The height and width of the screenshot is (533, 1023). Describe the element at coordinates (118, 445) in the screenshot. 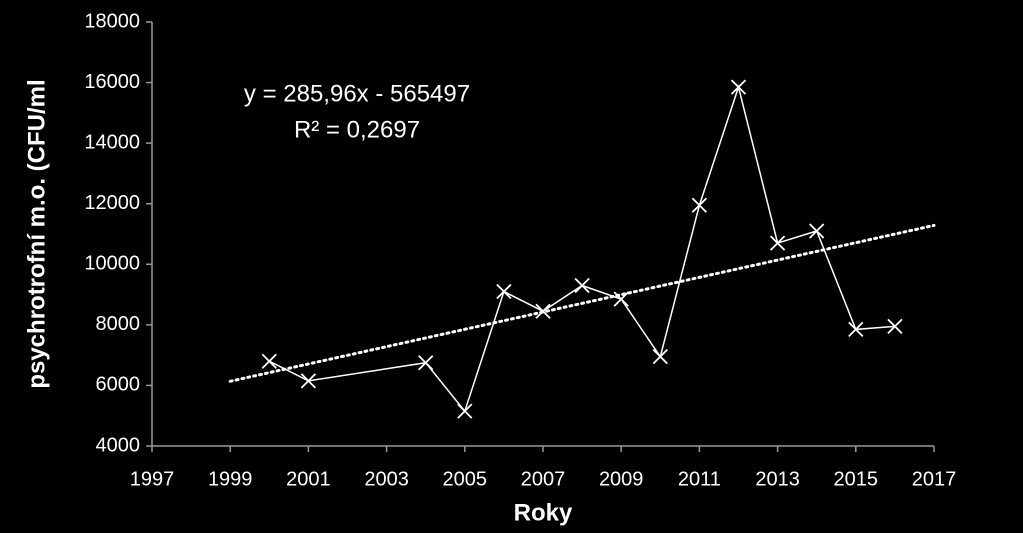

I see `y-tick-label: 4000` at that location.